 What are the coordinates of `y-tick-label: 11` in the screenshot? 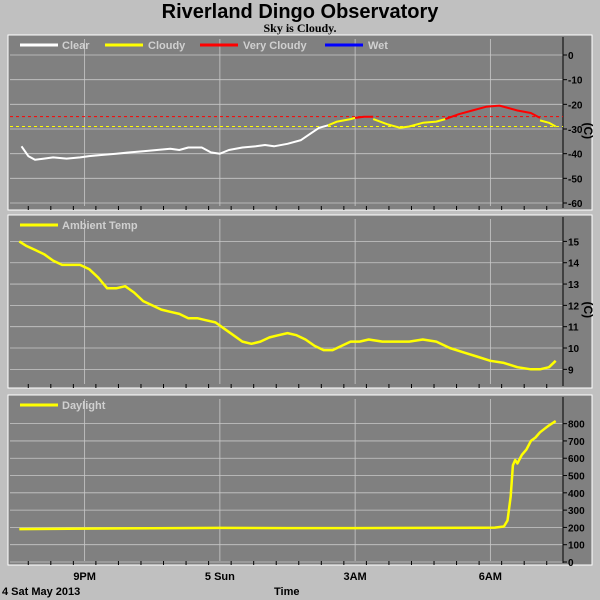 It's located at (573, 328).